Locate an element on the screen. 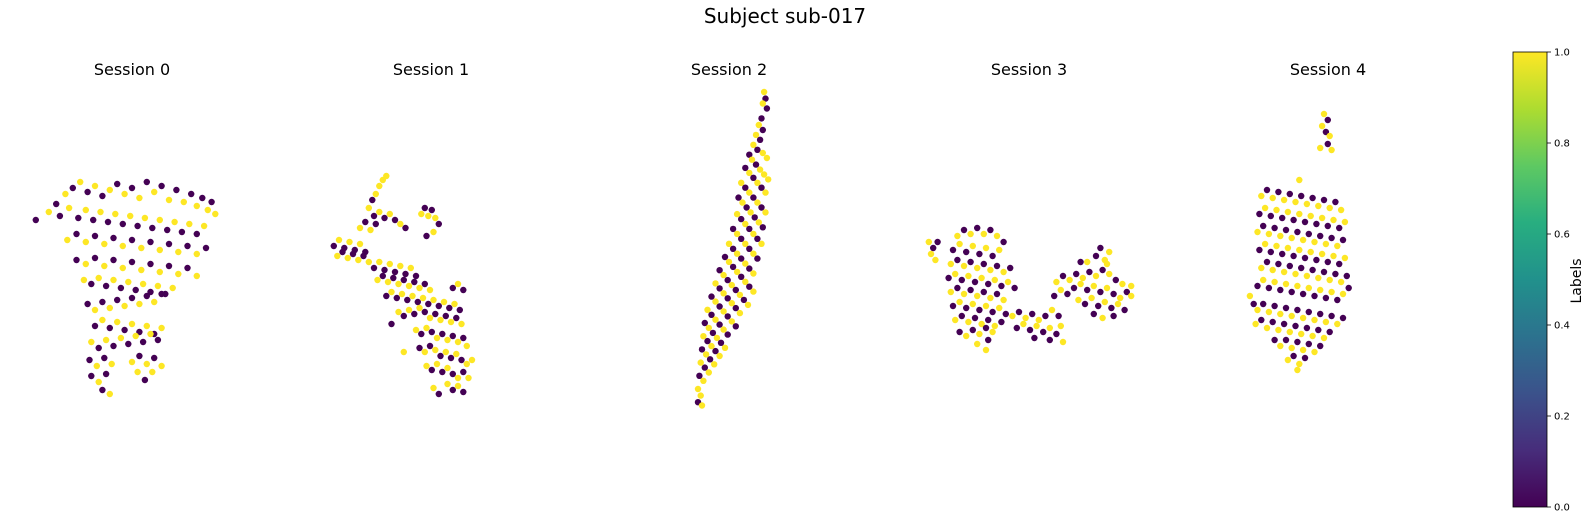  colorbar-tick-label: 0.4 is located at coordinates (1562, 326).